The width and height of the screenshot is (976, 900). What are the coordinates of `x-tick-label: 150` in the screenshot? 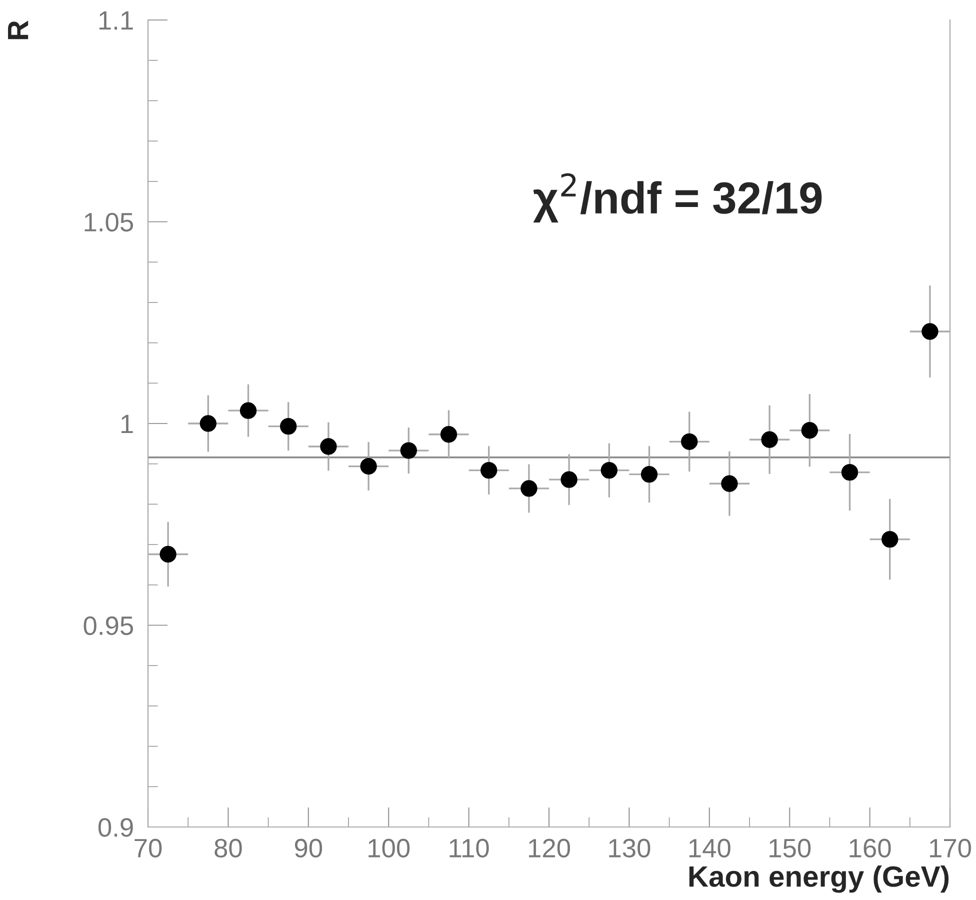 It's located at (790, 848).